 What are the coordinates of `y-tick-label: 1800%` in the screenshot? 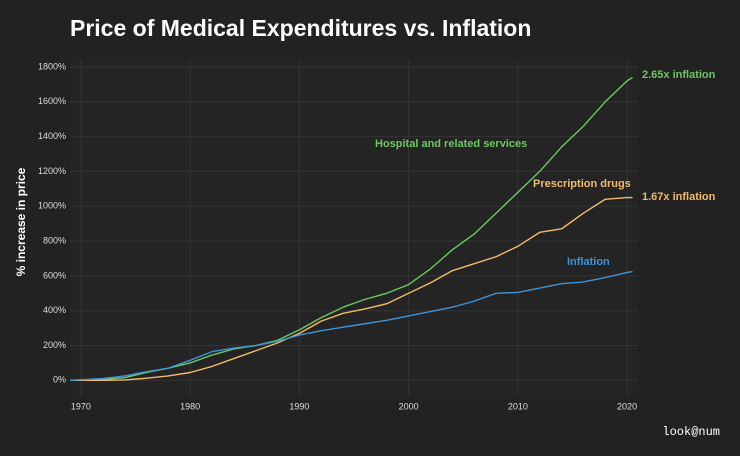 It's located at (52, 66).